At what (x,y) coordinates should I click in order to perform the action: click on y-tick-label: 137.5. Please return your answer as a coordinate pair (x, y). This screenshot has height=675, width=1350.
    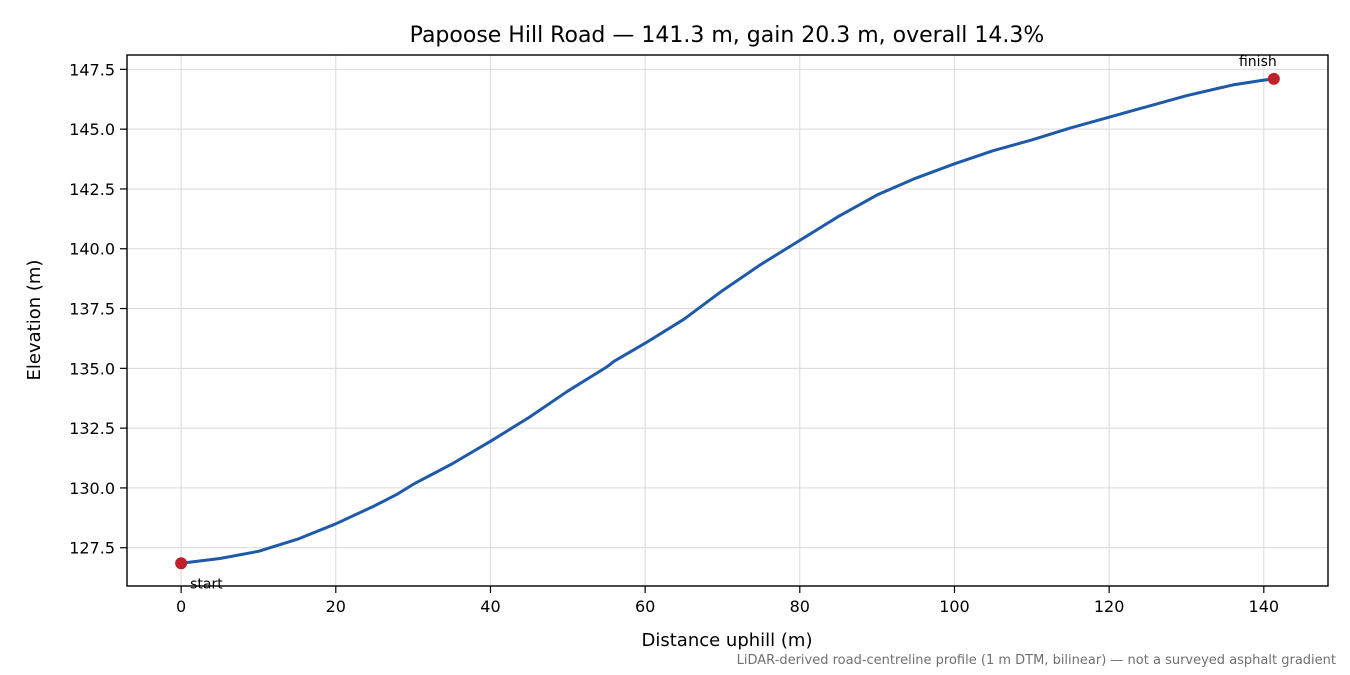
    Looking at the image, I should click on (92, 309).